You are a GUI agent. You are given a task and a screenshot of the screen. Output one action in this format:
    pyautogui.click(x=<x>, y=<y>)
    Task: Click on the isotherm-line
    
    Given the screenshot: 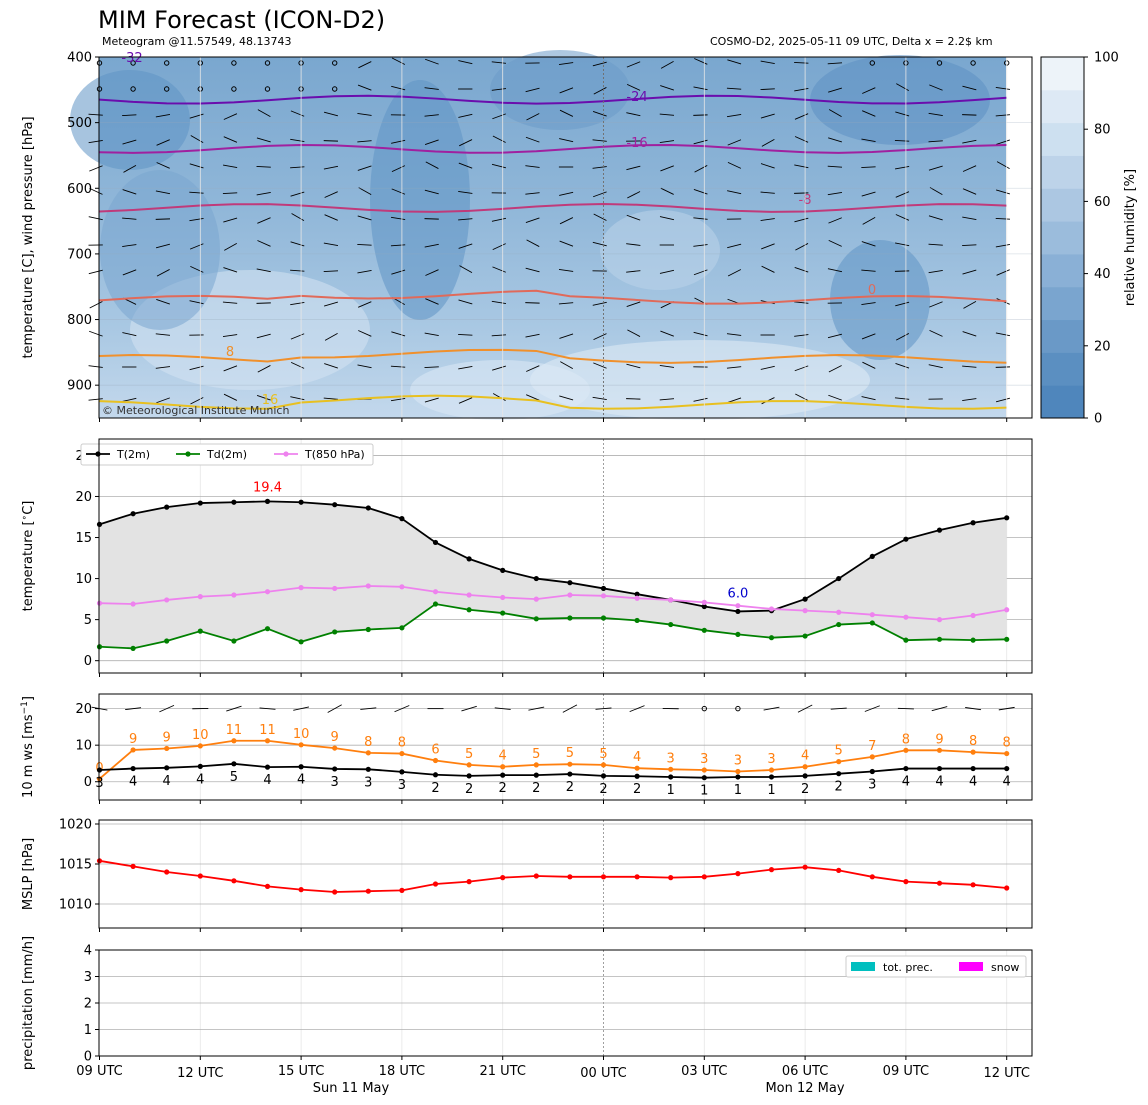 What is the action you would take?
    pyautogui.click(x=553, y=99)
    